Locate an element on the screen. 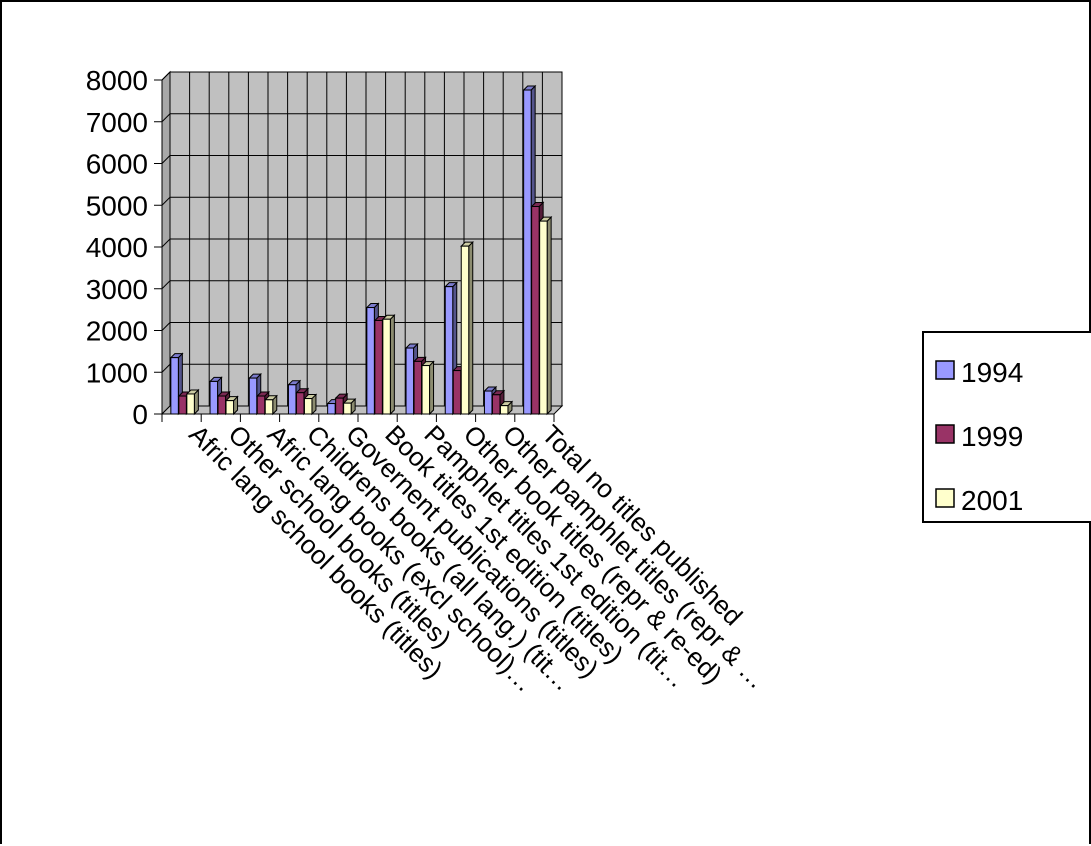 The height and width of the screenshot is (846, 1091). y-tick-label: 6000 is located at coordinates (117, 164).